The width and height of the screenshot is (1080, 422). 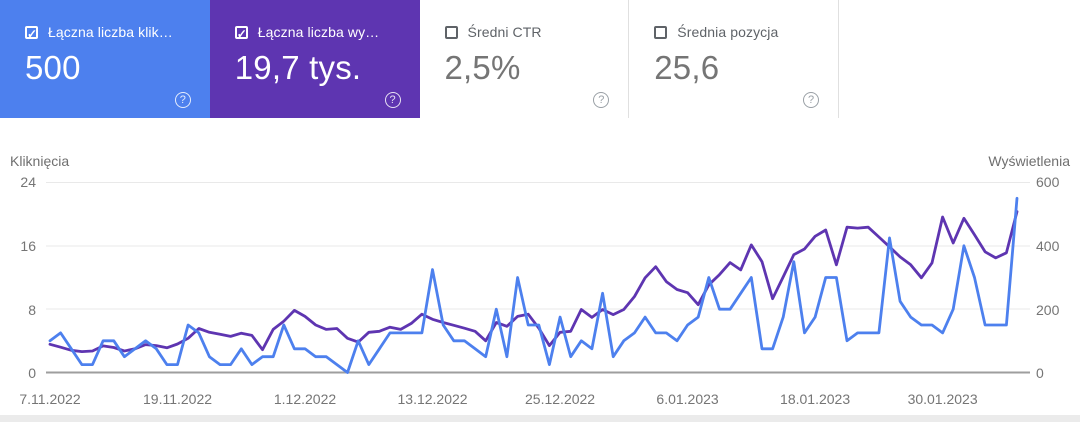 What do you see at coordinates (734, 59) in the screenshot?
I see `card-avg-position: Średnia pozycja 25,6 ?` at bounding box center [734, 59].